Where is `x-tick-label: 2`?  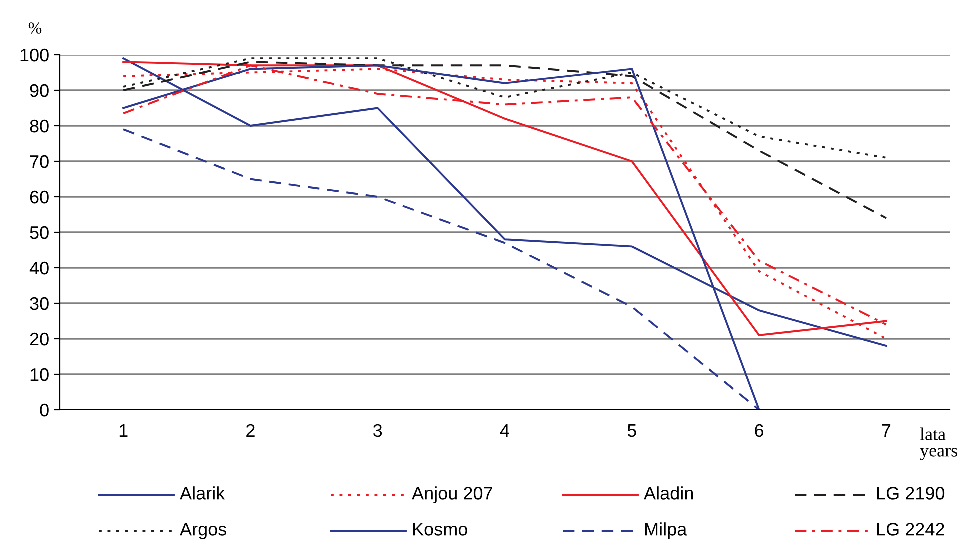 x-tick-label: 2 is located at coordinates (250, 430).